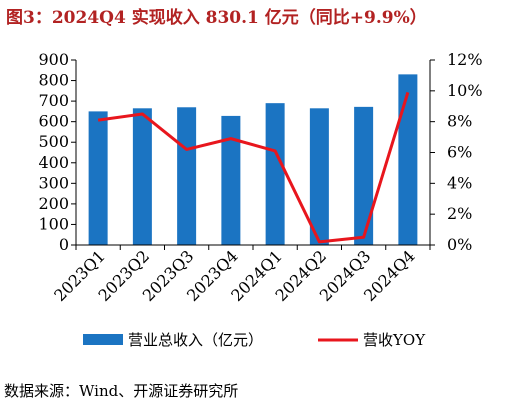 Image resolution: width=522 pixels, height=405 pixels. I want to click on bar-2024Q3, so click(364, 175).